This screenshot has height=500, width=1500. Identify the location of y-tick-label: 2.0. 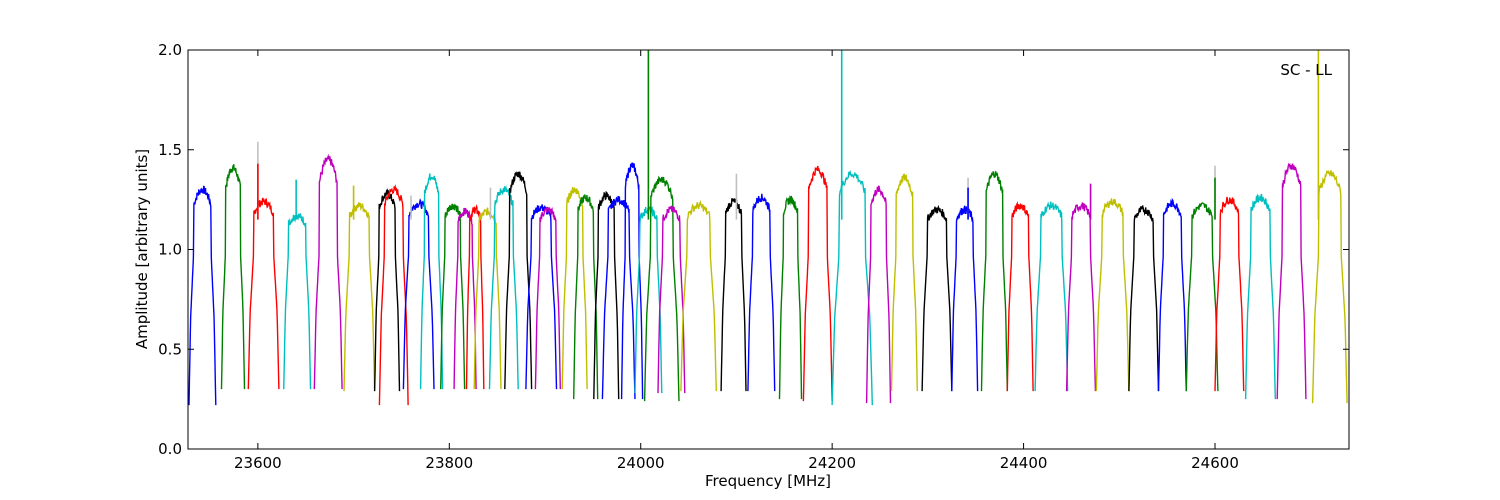
(170, 50).